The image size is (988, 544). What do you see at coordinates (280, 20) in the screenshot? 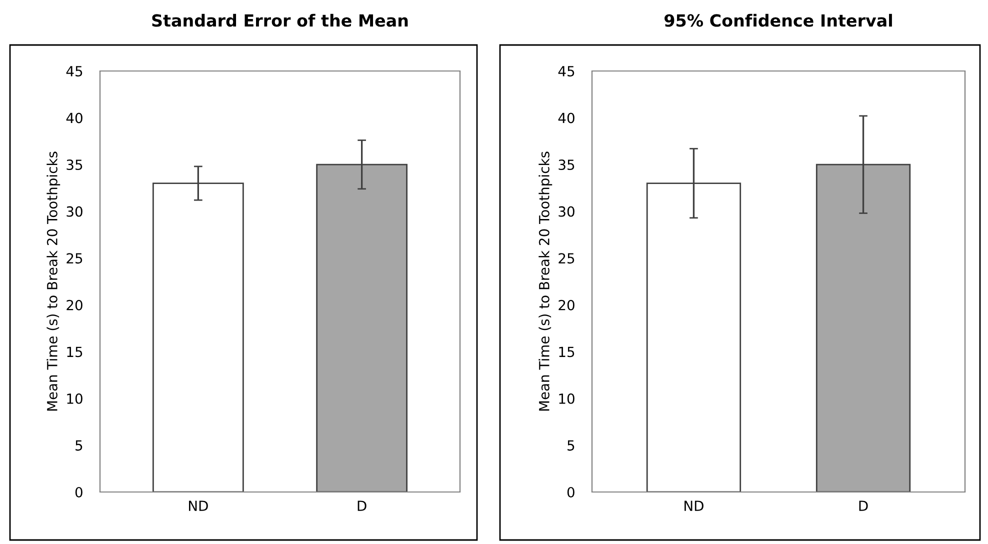
I see `chart-title: Standard Error of the Mean` at bounding box center [280, 20].